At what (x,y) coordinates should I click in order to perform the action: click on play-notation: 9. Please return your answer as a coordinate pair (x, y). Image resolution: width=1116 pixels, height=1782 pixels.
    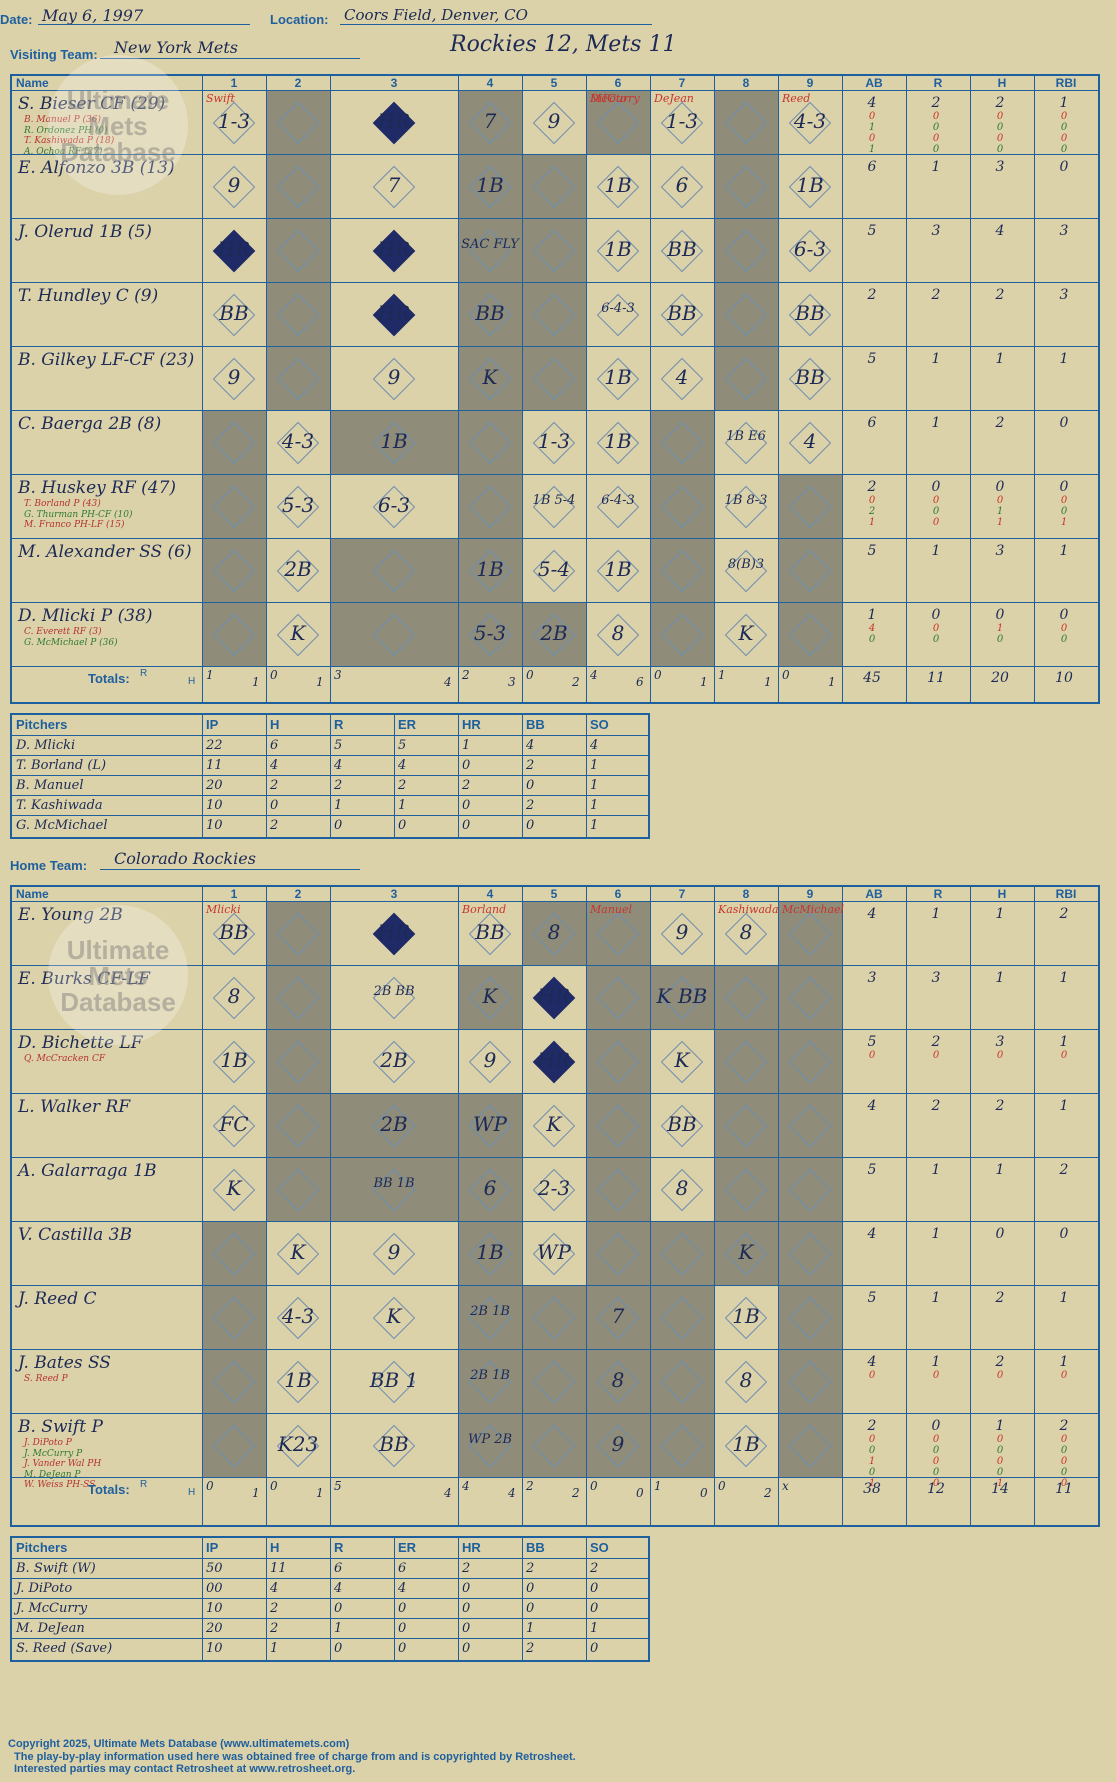
    Looking at the image, I should click on (394, 1252).